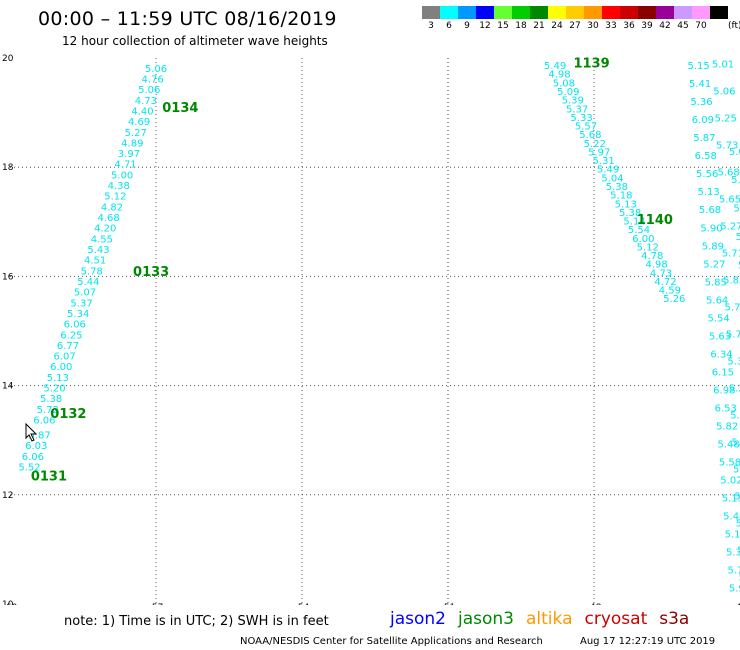  Describe the element at coordinates (634, 222) in the screenshot. I see `wave-height-value: 5.14` at that location.